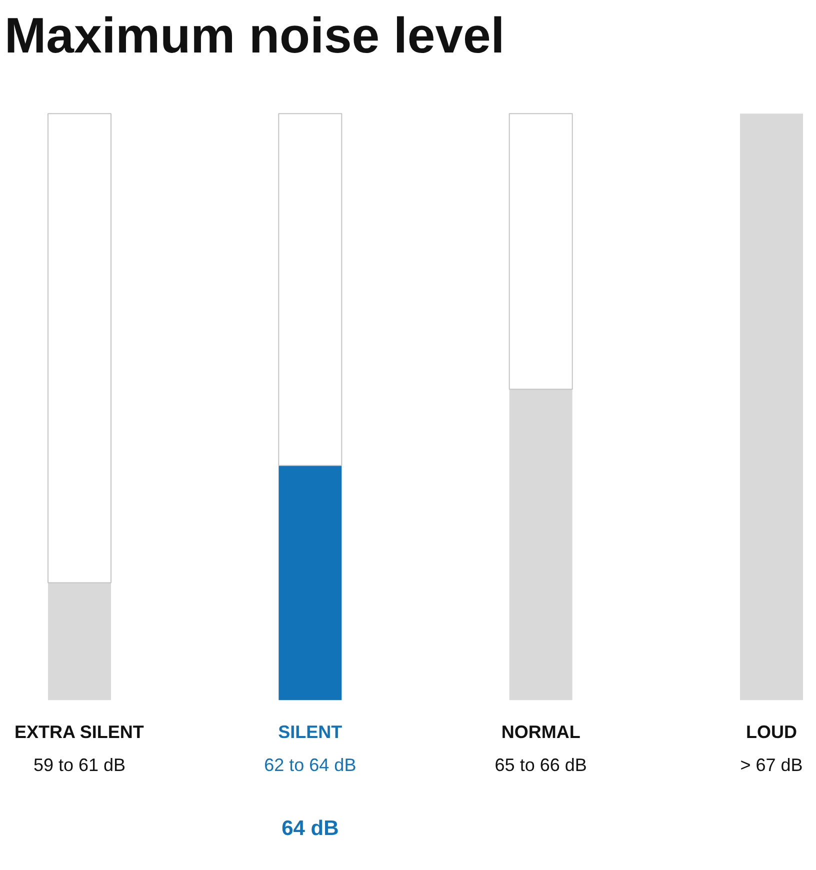  What do you see at coordinates (79, 765) in the screenshot?
I see `text: 59 to 61 dB` at bounding box center [79, 765].